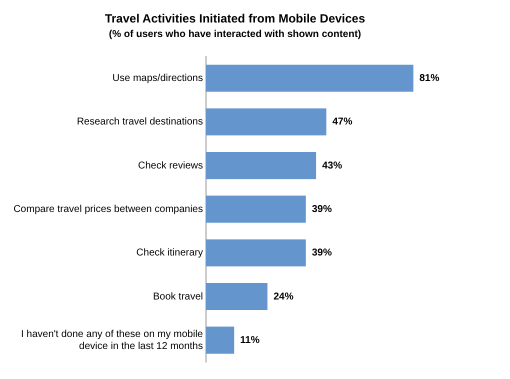 The image size is (510, 379). I want to click on y-tick-label: Check reviews, so click(170, 166).